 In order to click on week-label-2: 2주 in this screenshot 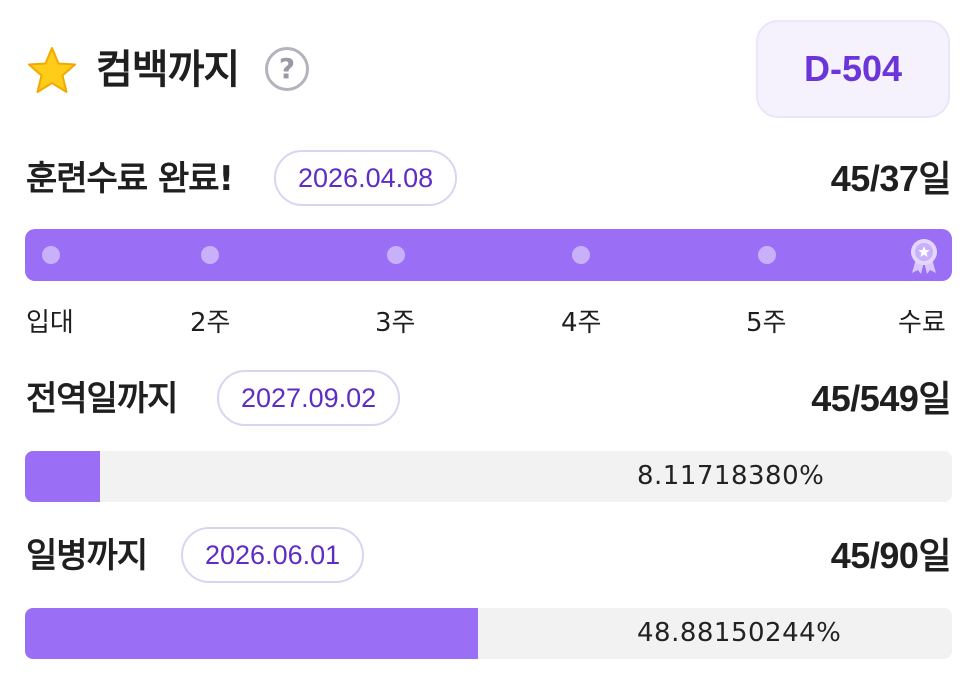, I will do `click(210, 323)`.